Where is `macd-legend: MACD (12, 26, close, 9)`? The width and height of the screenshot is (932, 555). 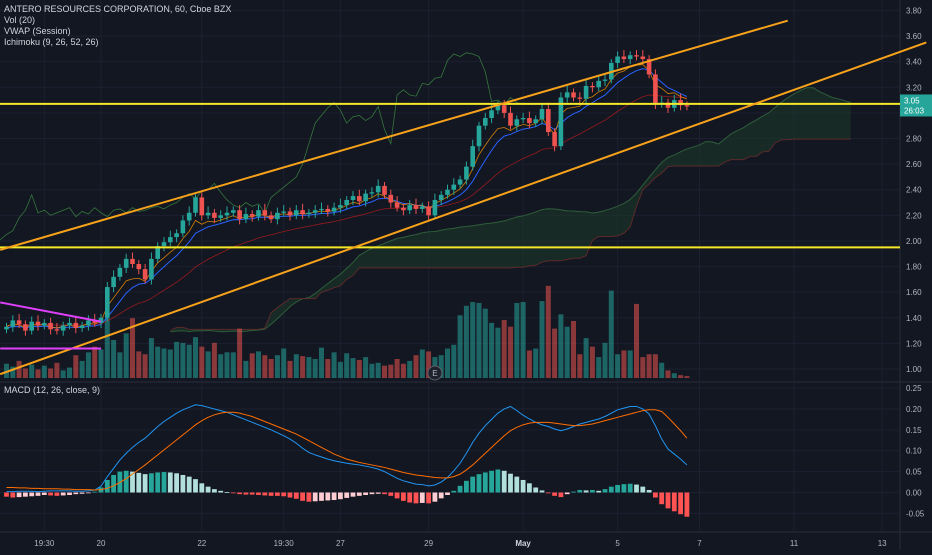 macd-legend: MACD (12, 26, close, 9) is located at coordinates (52, 390).